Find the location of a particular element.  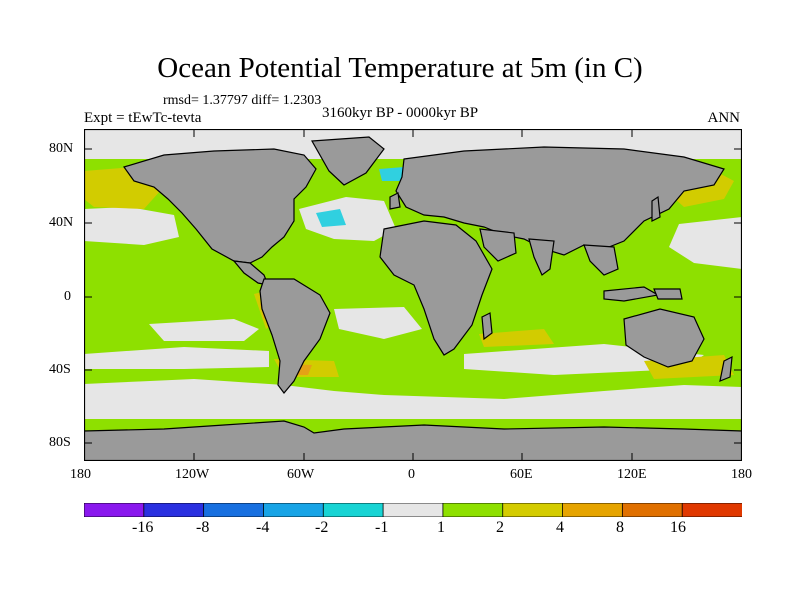

colorbar-label: -16 is located at coordinates (143, 527).